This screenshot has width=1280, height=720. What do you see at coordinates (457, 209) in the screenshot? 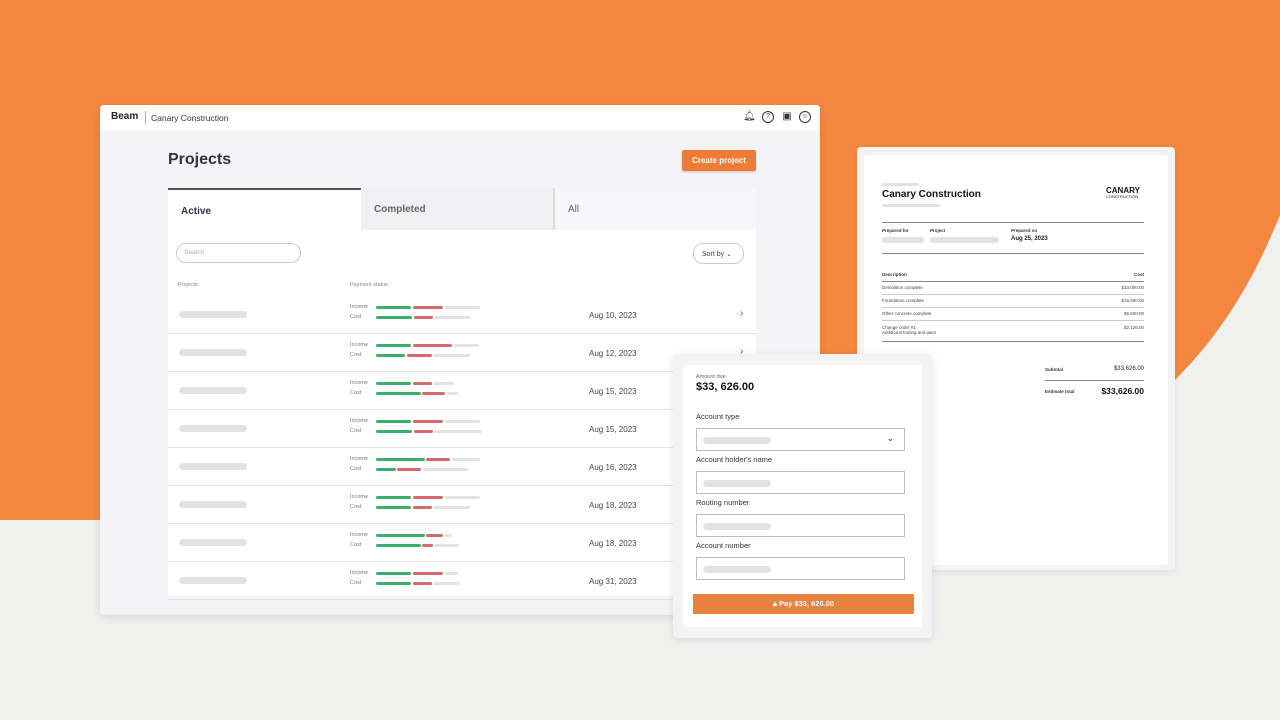
I see `tab-completed: Completed` at bounding box center [457, 209].